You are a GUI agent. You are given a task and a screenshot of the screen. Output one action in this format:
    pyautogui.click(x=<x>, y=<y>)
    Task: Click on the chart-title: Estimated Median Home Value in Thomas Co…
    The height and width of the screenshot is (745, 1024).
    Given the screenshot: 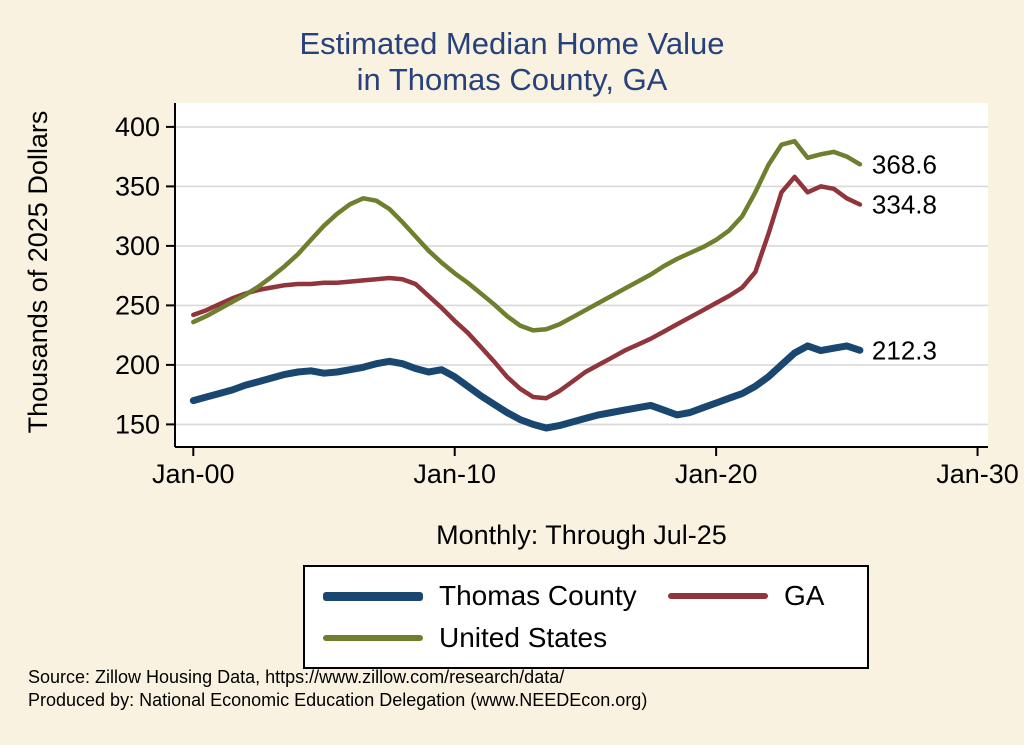 What is the action you would take?
    pyautogui.click(x=512, y=62)
    